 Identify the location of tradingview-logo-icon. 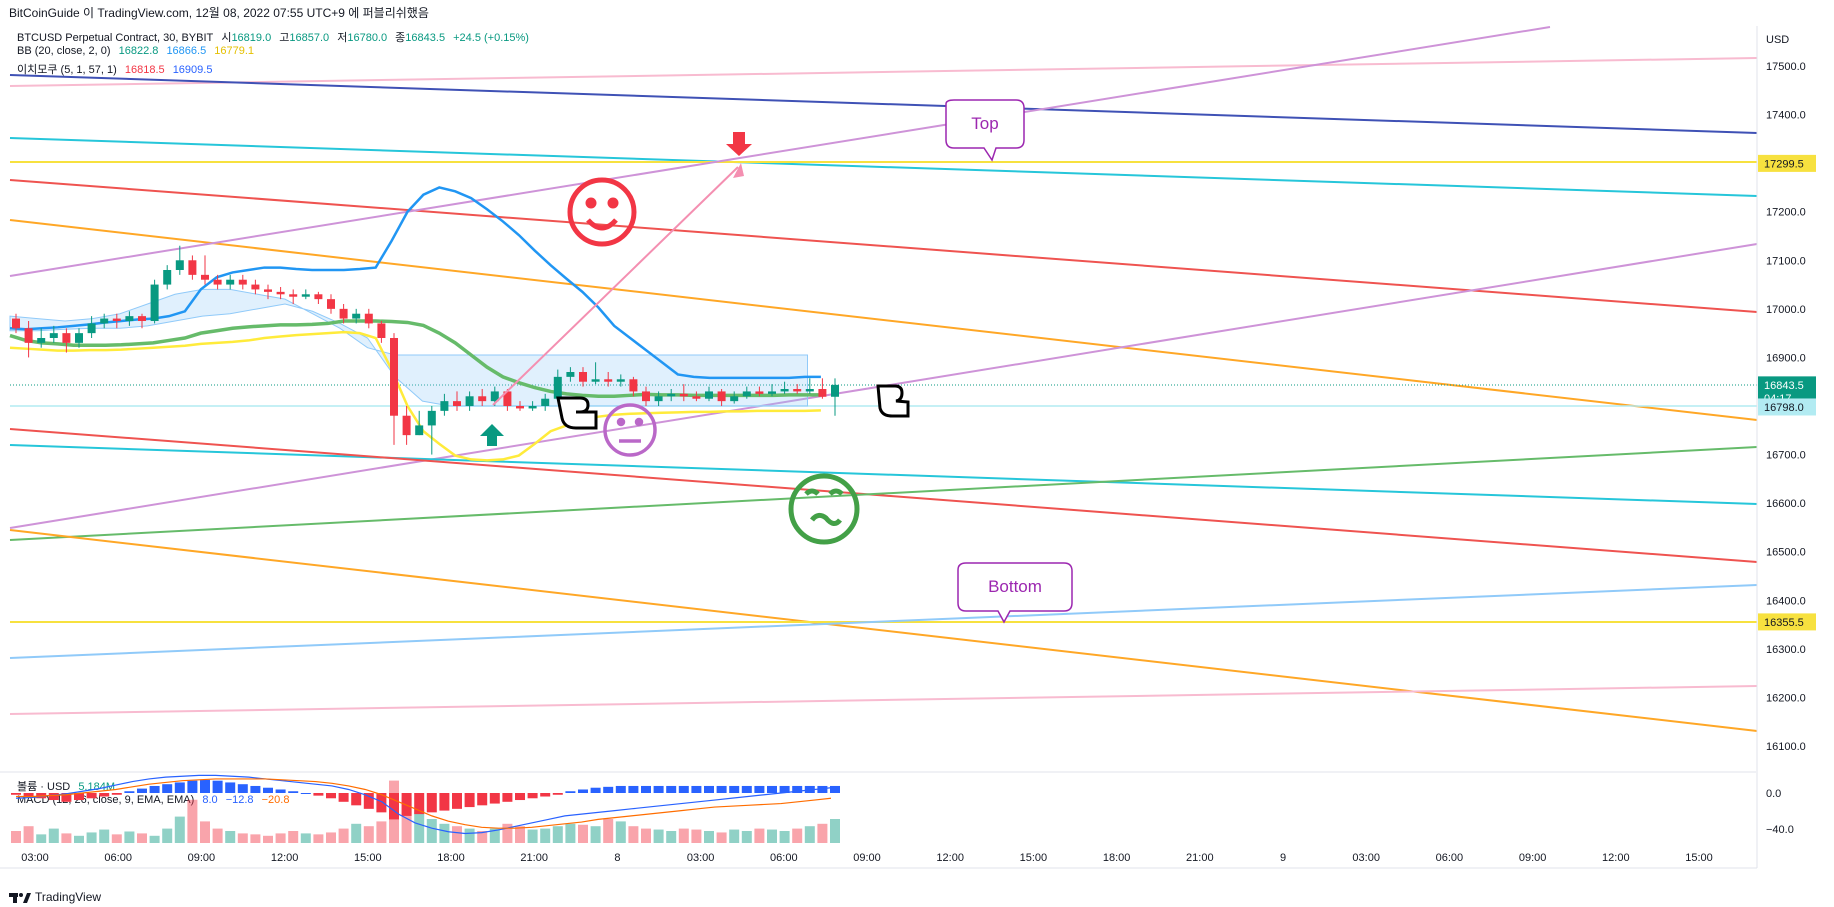
(20, 898).